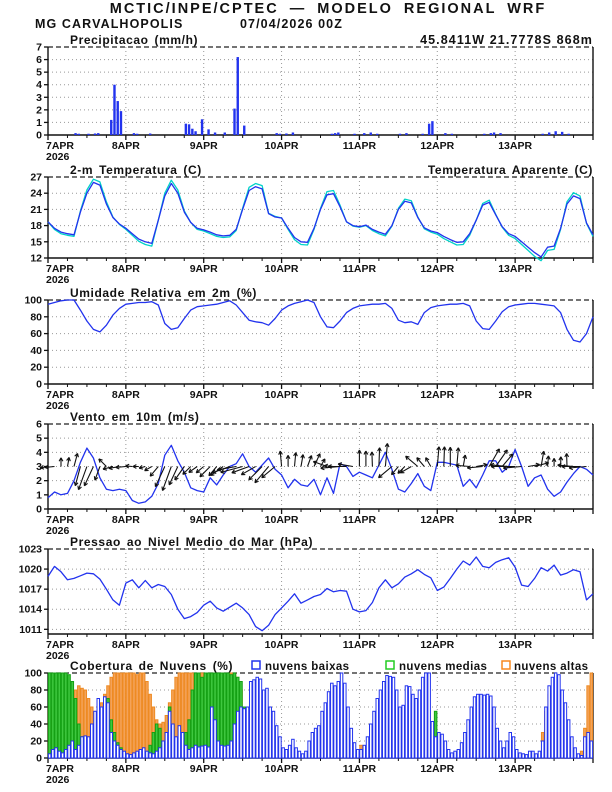  Describe the element at coordinates (36, 259) in the screenshot. I see `svg-text: 12` at that location.